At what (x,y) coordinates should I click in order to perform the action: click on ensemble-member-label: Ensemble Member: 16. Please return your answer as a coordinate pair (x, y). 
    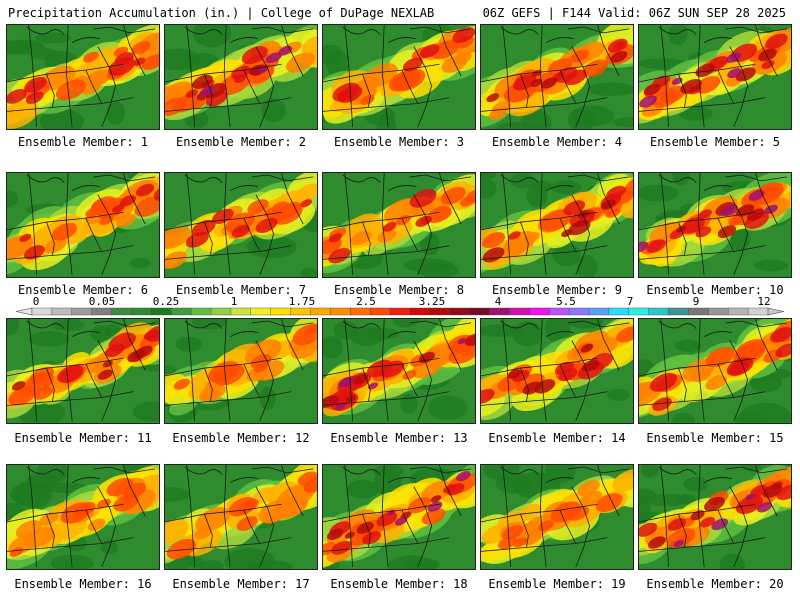
    Looking at the image, I should click on (83, 584).